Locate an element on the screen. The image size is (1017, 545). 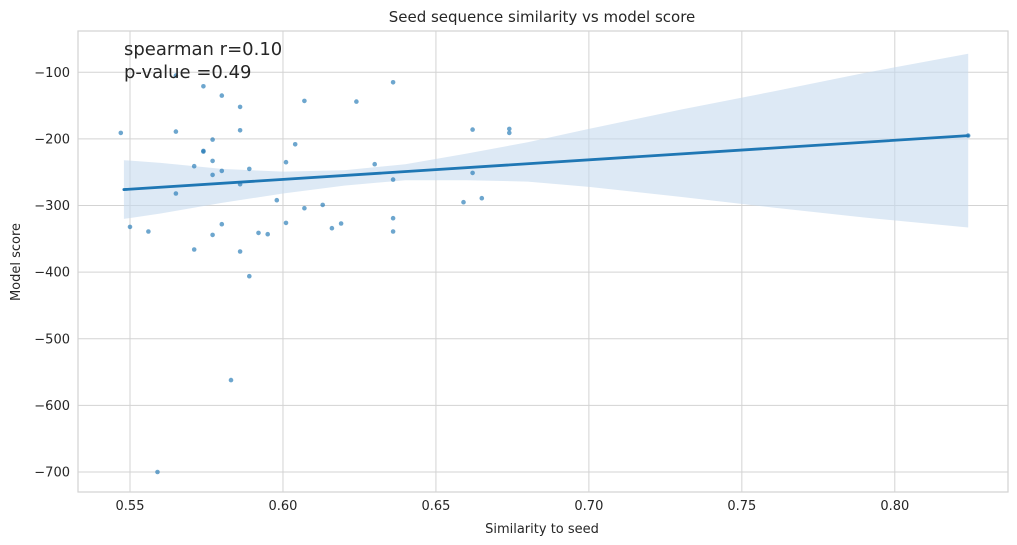
regression-line-layer is located at coordinates (546, 162).